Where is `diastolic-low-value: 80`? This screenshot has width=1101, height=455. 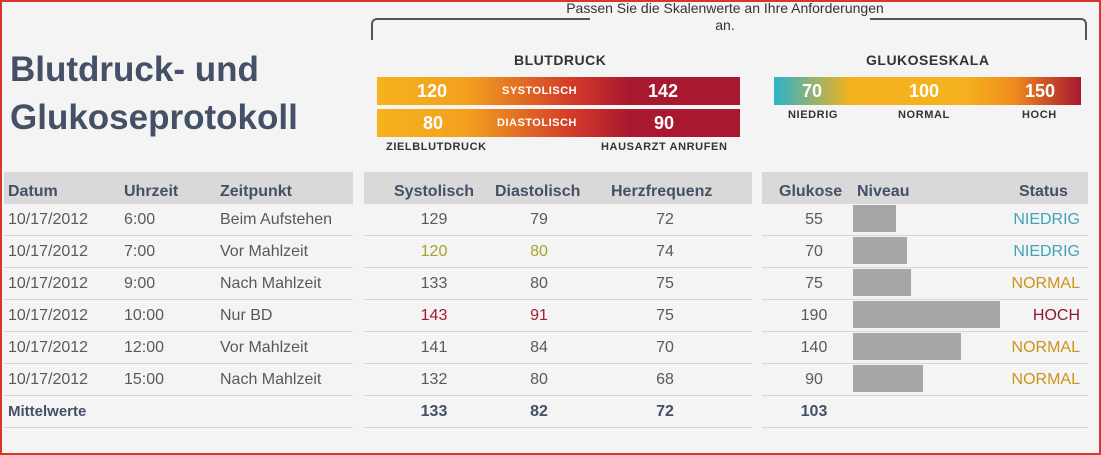 diastolic-low-value: 80 is located at coordinates (433, 123).